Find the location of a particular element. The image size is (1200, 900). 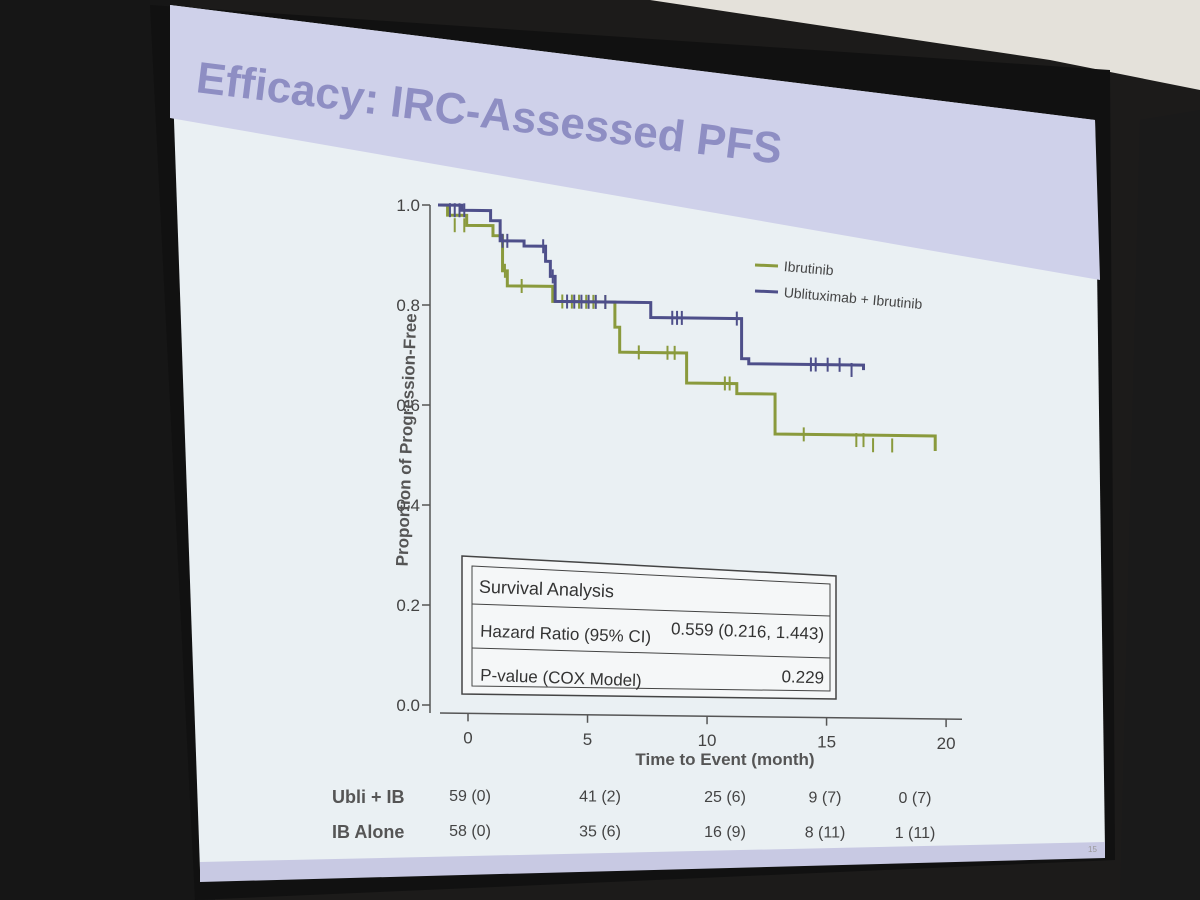

at-risk-cell: 1 (11) is located at coordinates (915, 833).